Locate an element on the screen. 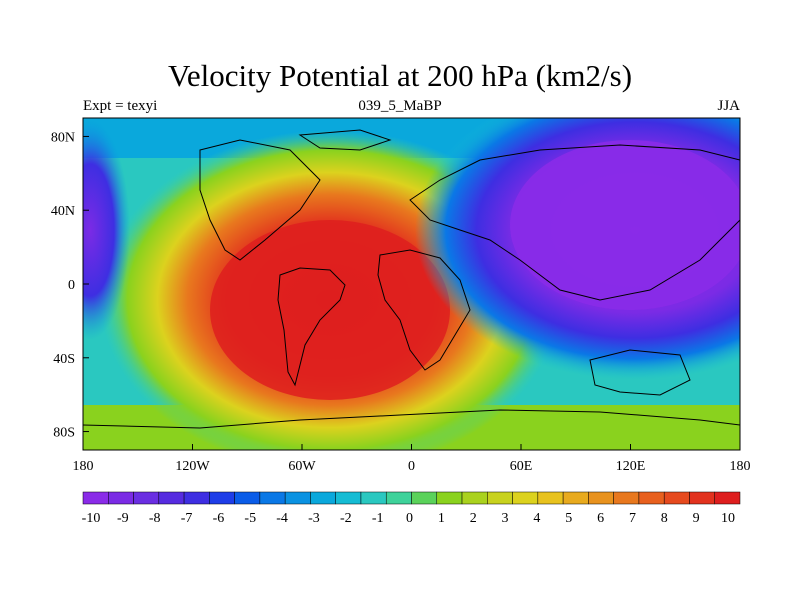  latitude-ticks: 80N 40N 0 40S 80S is located at coordinates (70, 285).